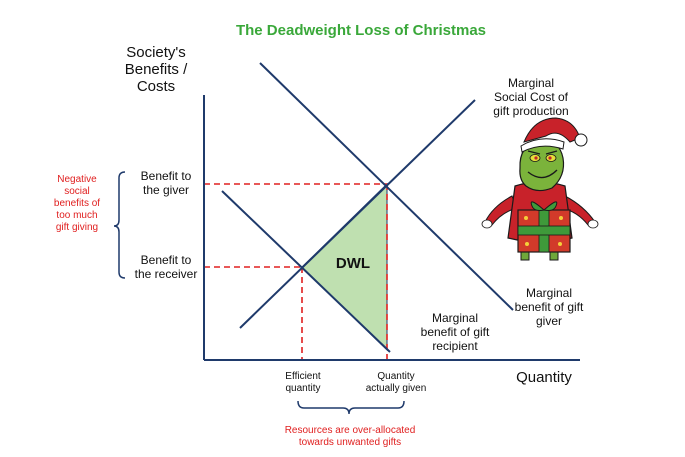  I want to click on series-label-marginal-benefit-giver: Marginal benefit of gift giver, so click(549, 307).